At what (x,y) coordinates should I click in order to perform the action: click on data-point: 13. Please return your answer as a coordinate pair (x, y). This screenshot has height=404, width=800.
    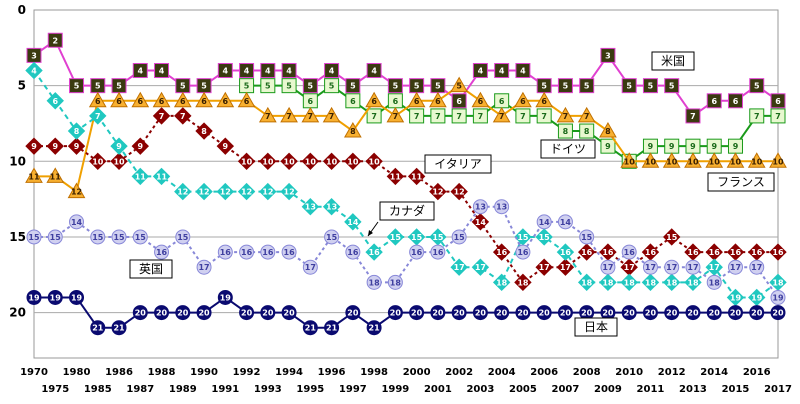
    Looking at the image, I should click on (331, 206).